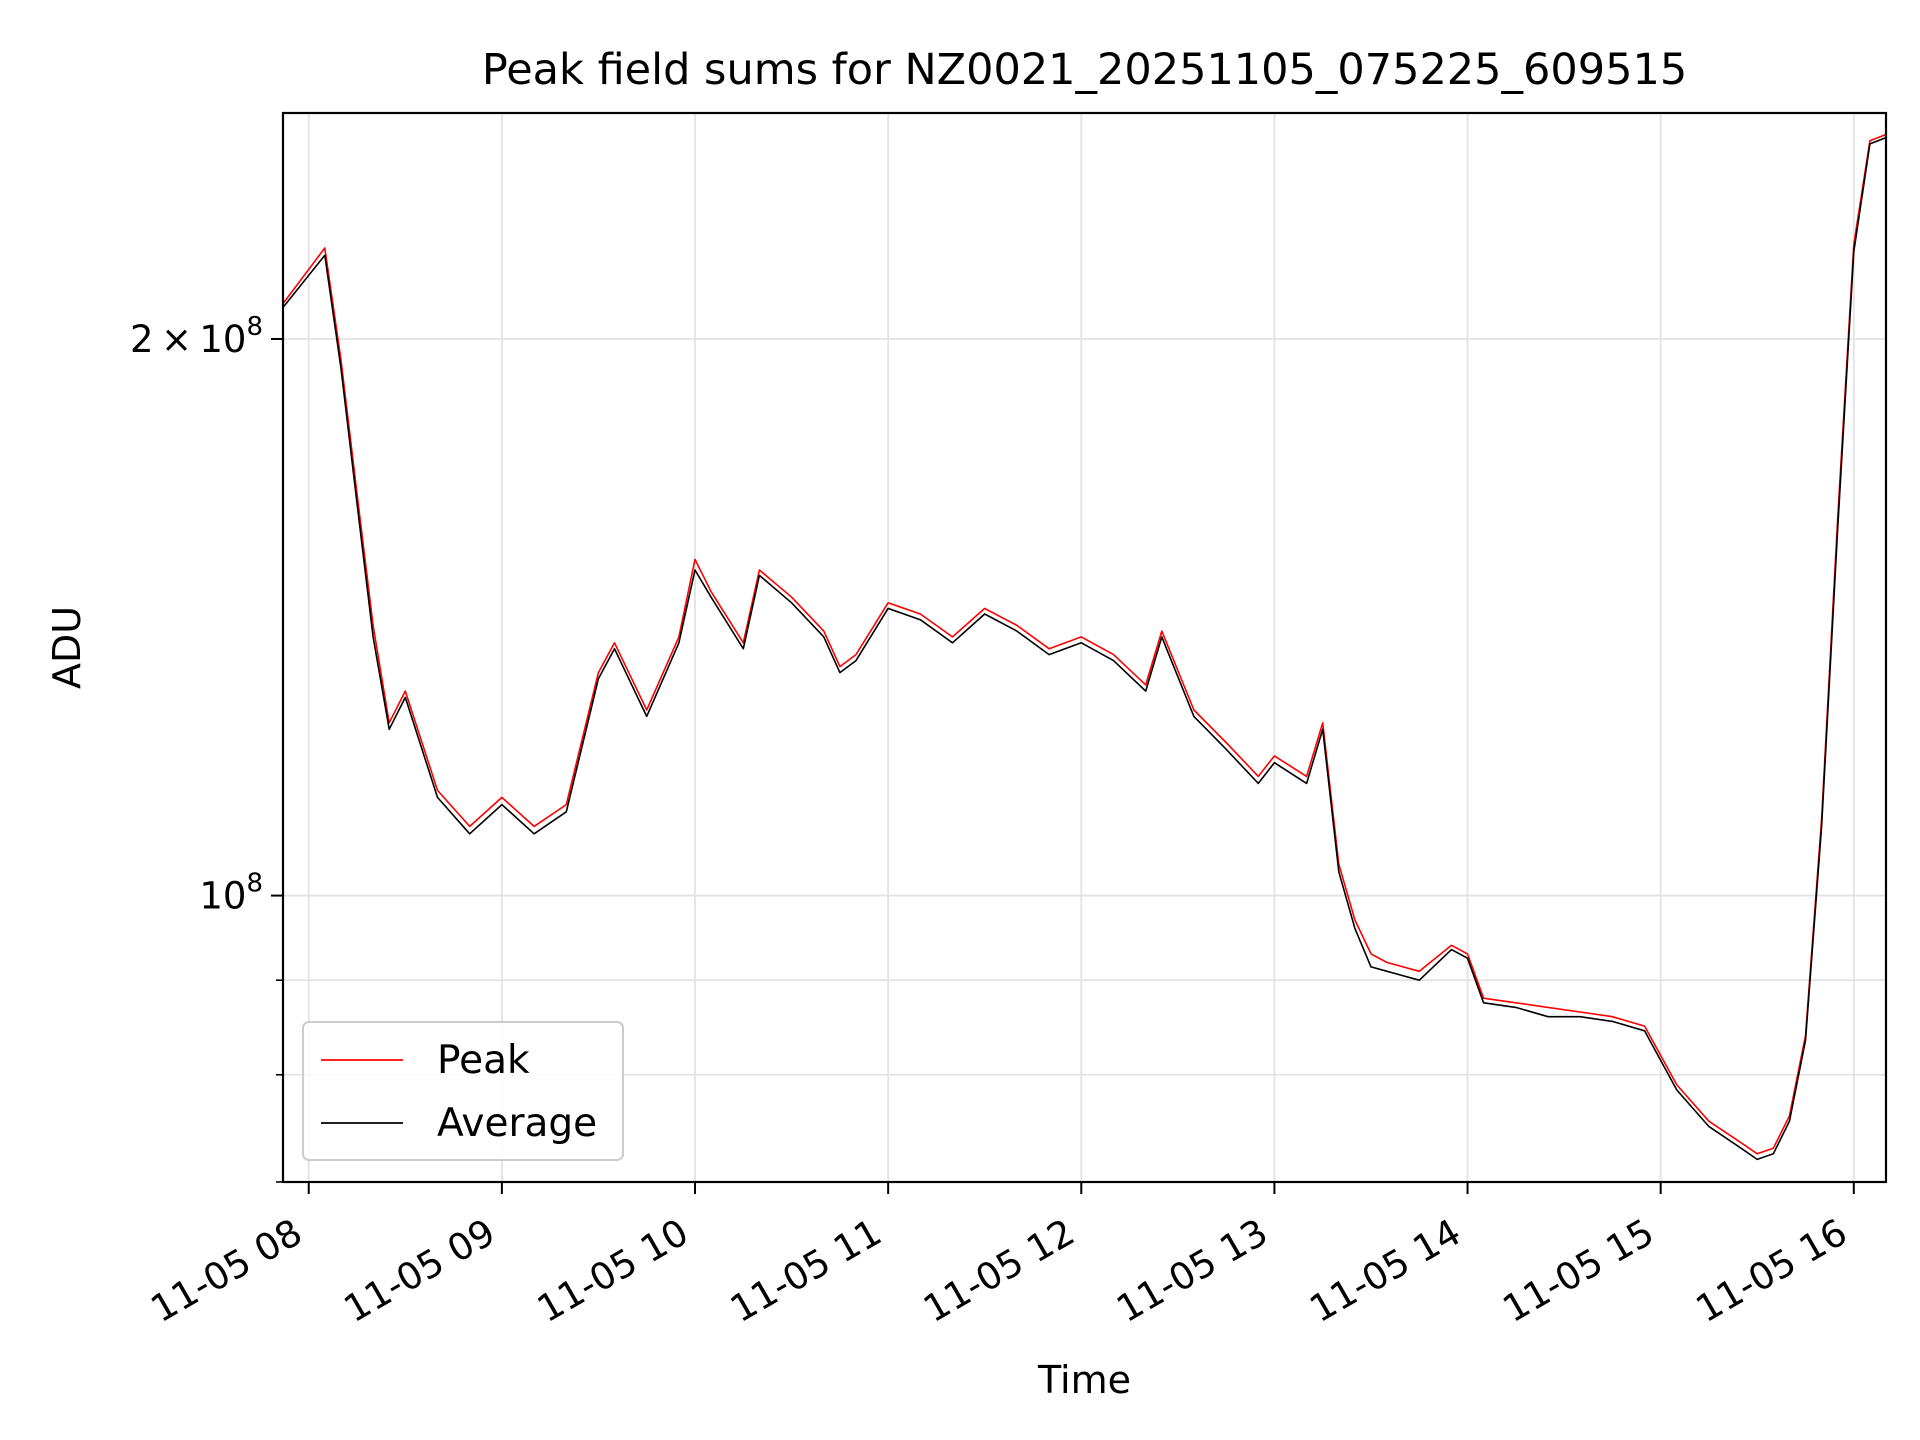 The height and width of the screenshot is (1440, 1920). Describe the element at coordinates (483, 1060) in the screenshot. I see `legend-label-peak: Peak` at that location.